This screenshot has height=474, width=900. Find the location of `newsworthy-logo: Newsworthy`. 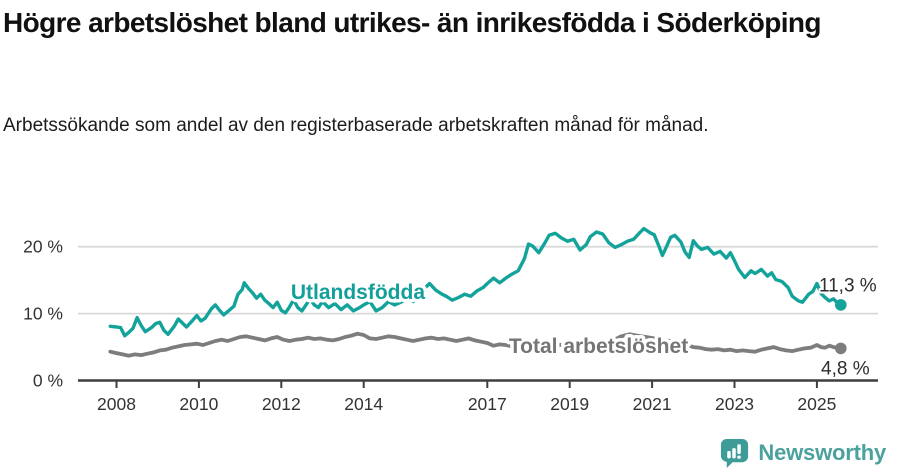

newsworthy-logo: Newsworthy is located at coordinates (802, 452).